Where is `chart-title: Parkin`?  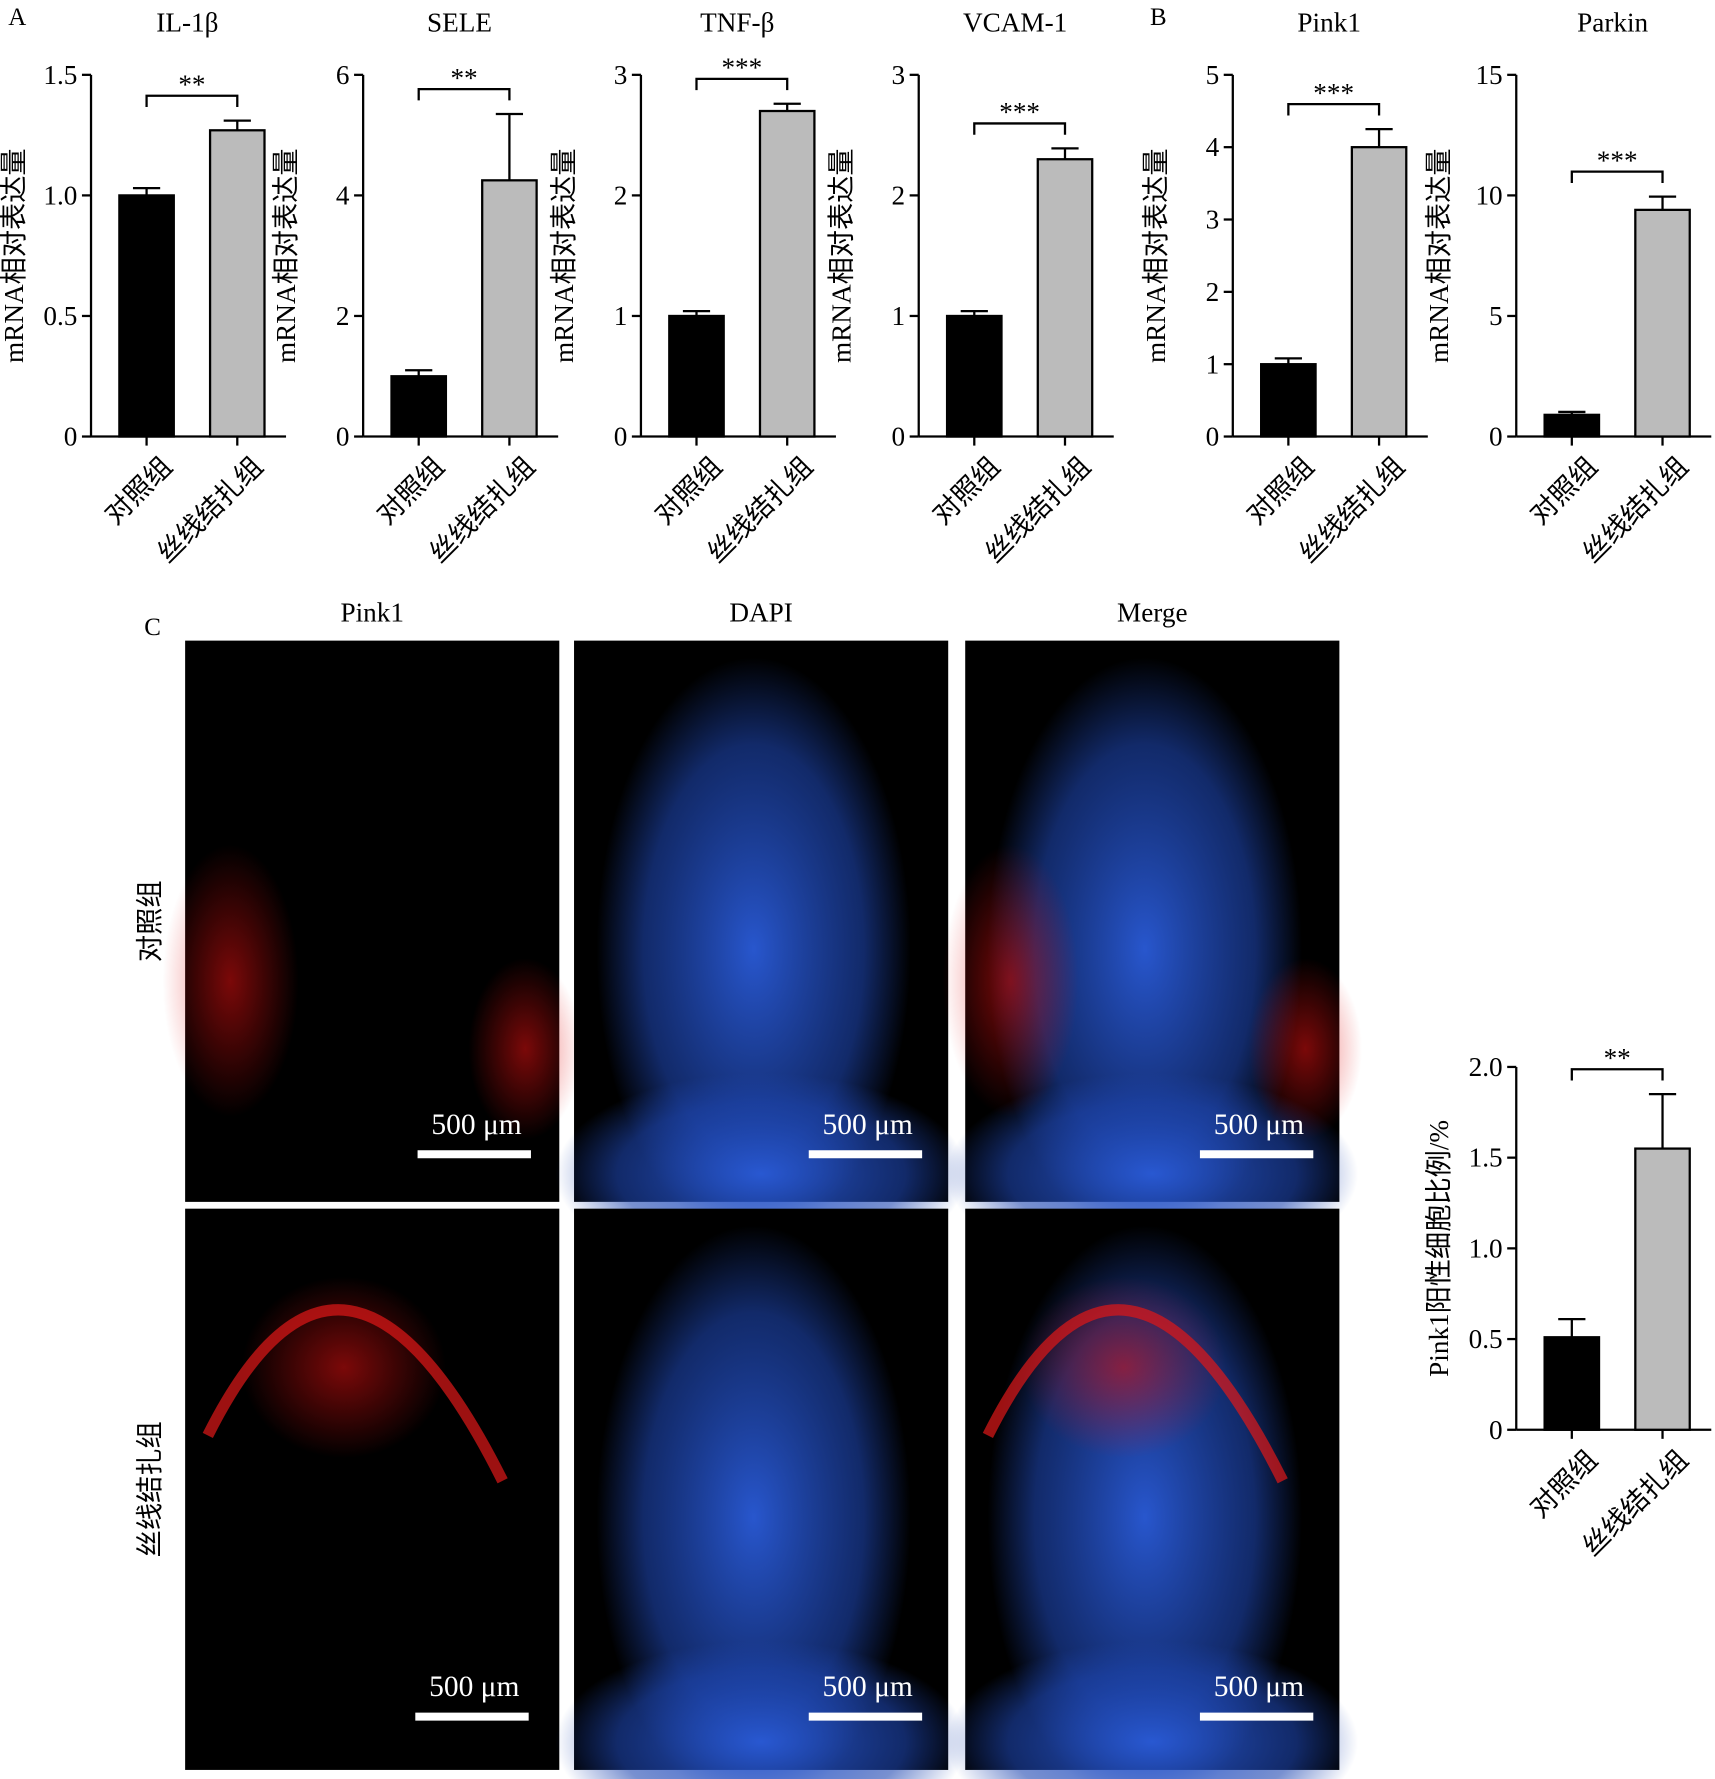
chart-title: Parkin is located at coordinates (1612, 23).